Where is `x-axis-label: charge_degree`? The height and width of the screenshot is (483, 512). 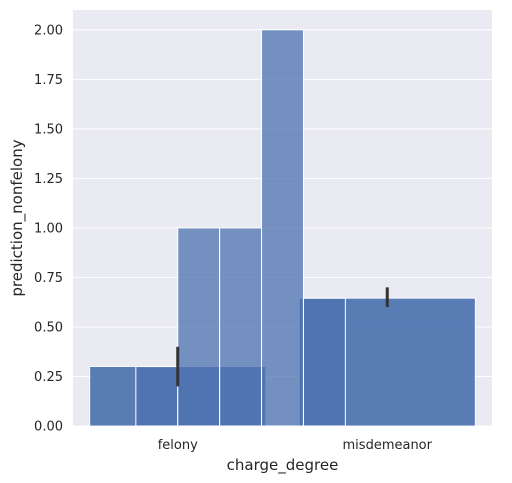 x-axis-label: charge_degree is located at coordinates (283, 465).